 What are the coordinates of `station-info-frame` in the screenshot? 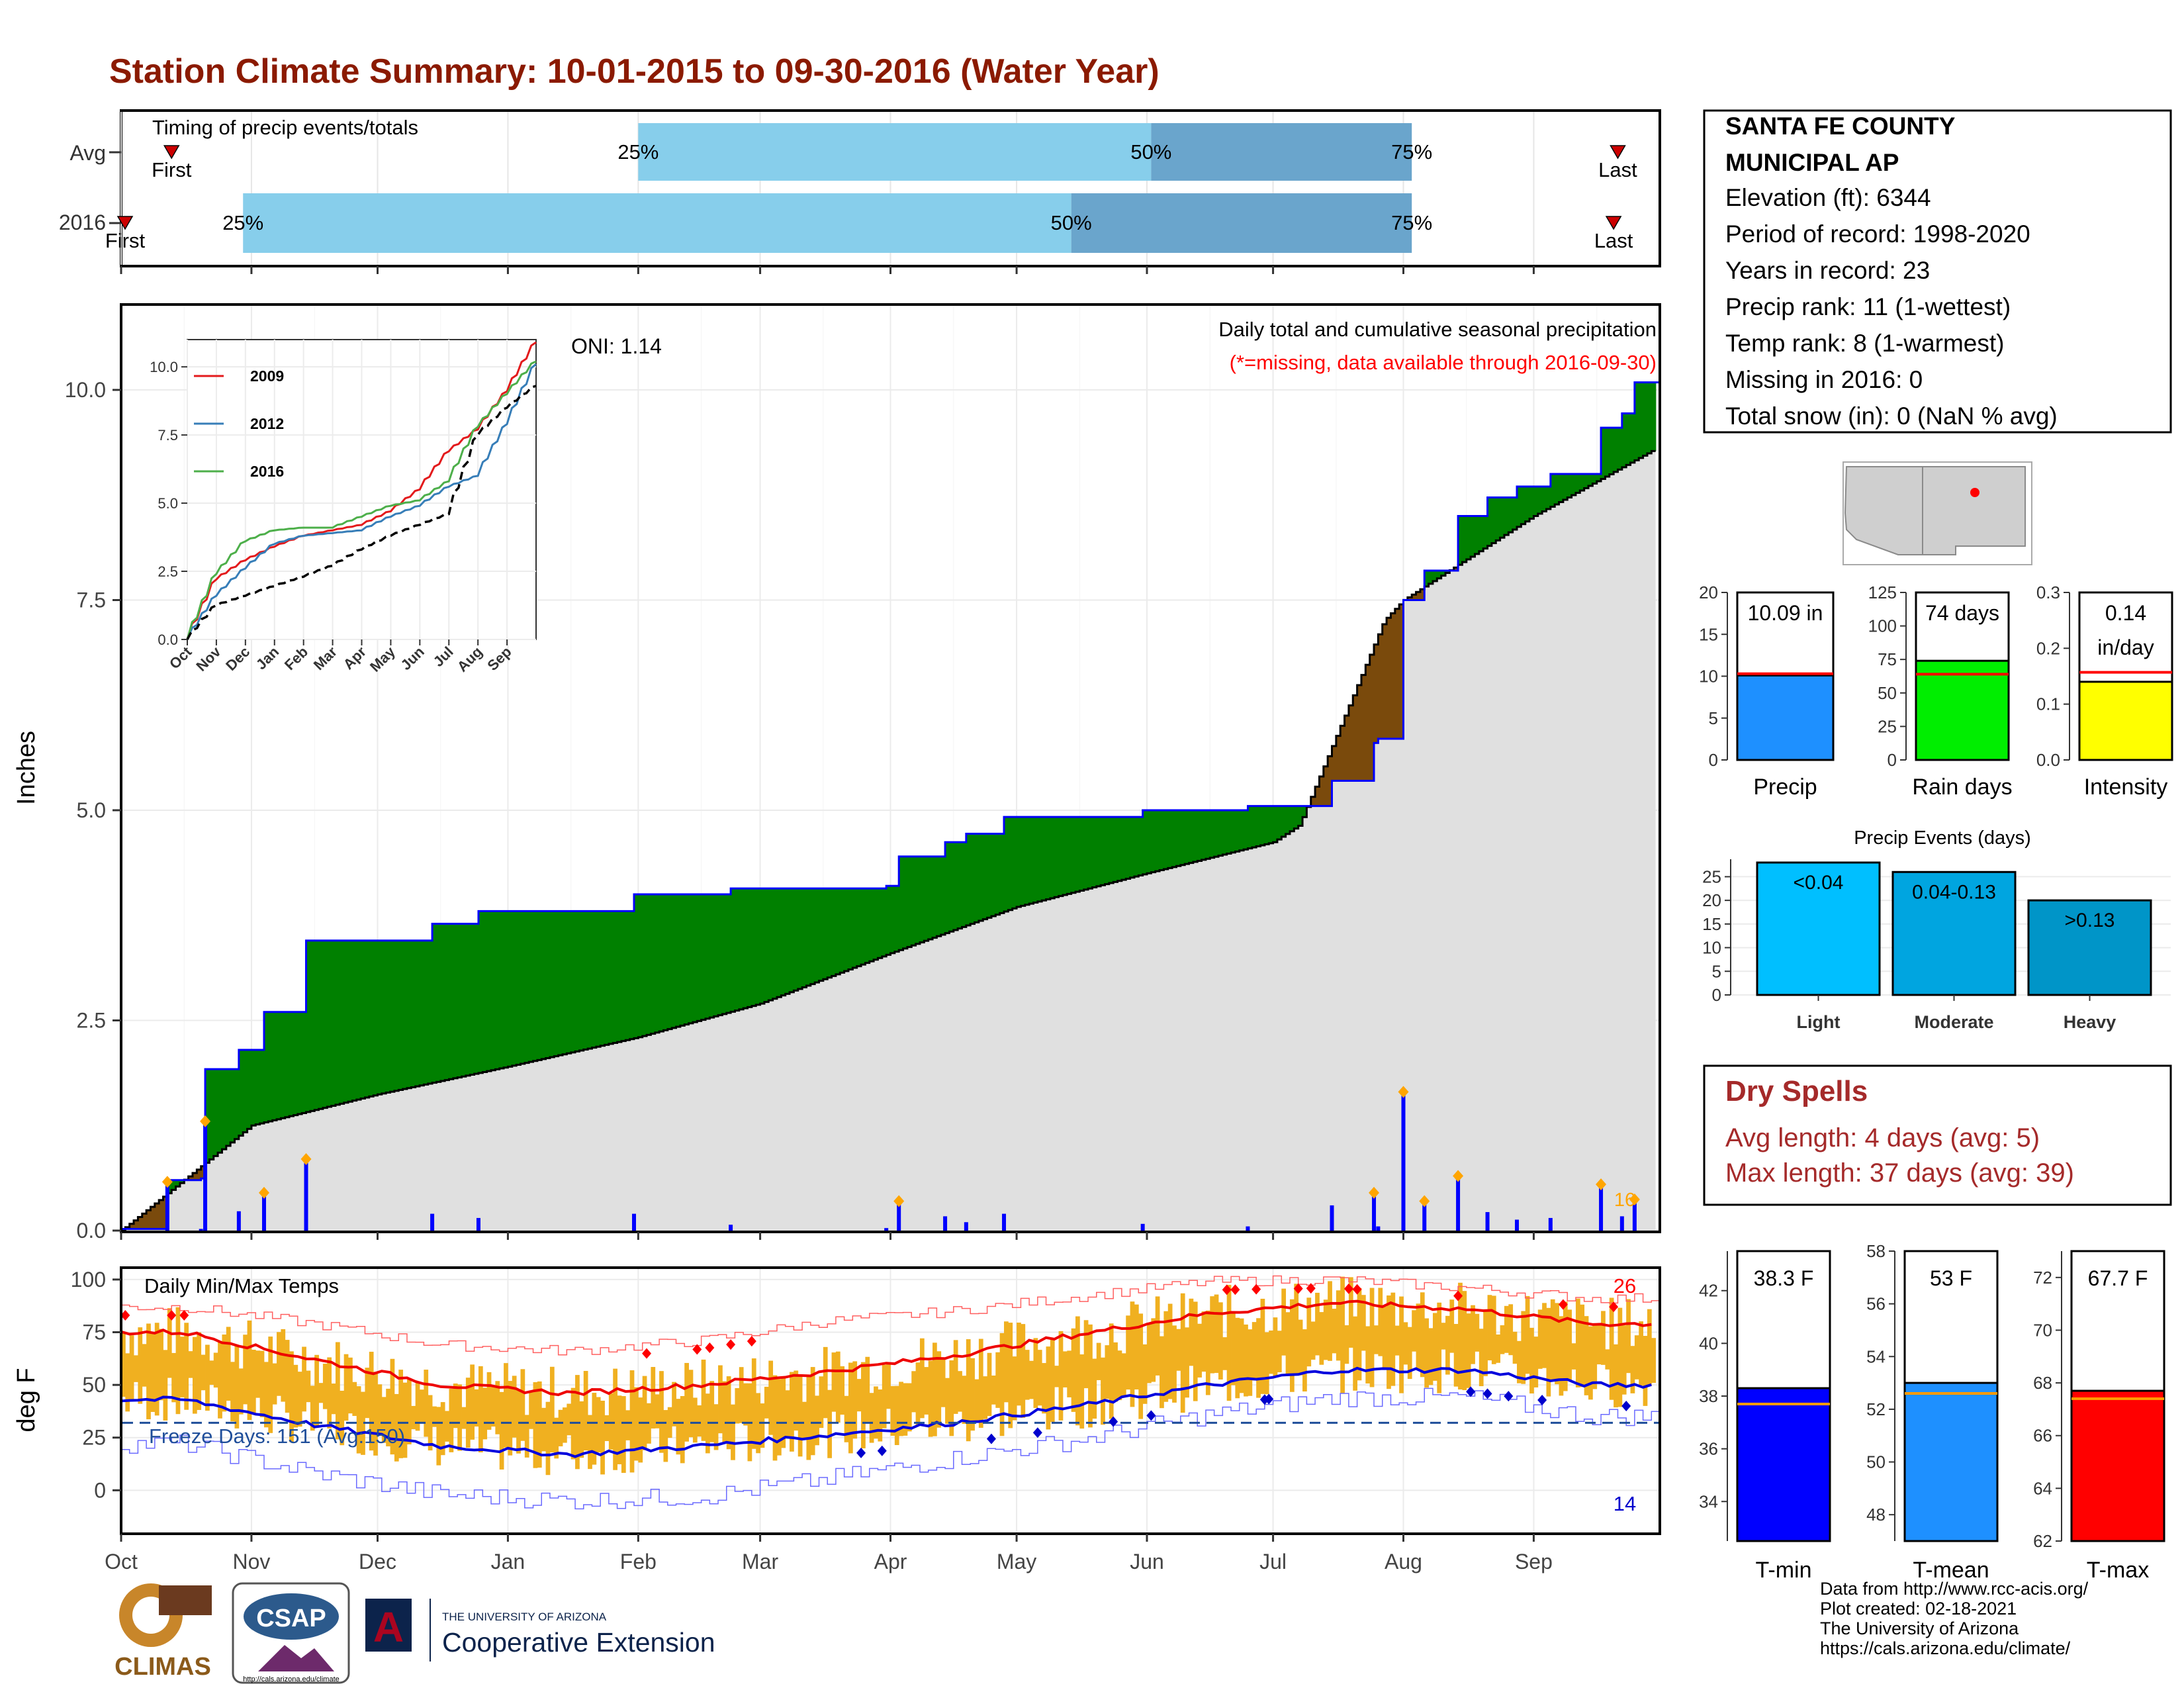 It's located at (1937, 271).